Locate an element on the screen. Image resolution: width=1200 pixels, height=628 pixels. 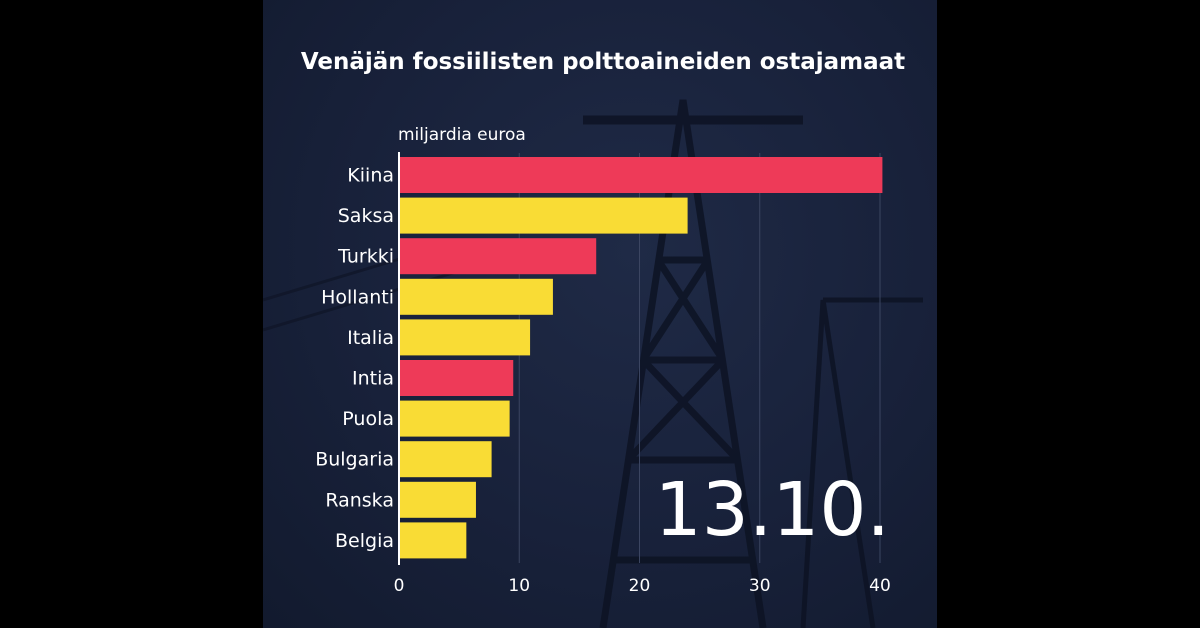
bar-puola is located at coordinates (454, 418).